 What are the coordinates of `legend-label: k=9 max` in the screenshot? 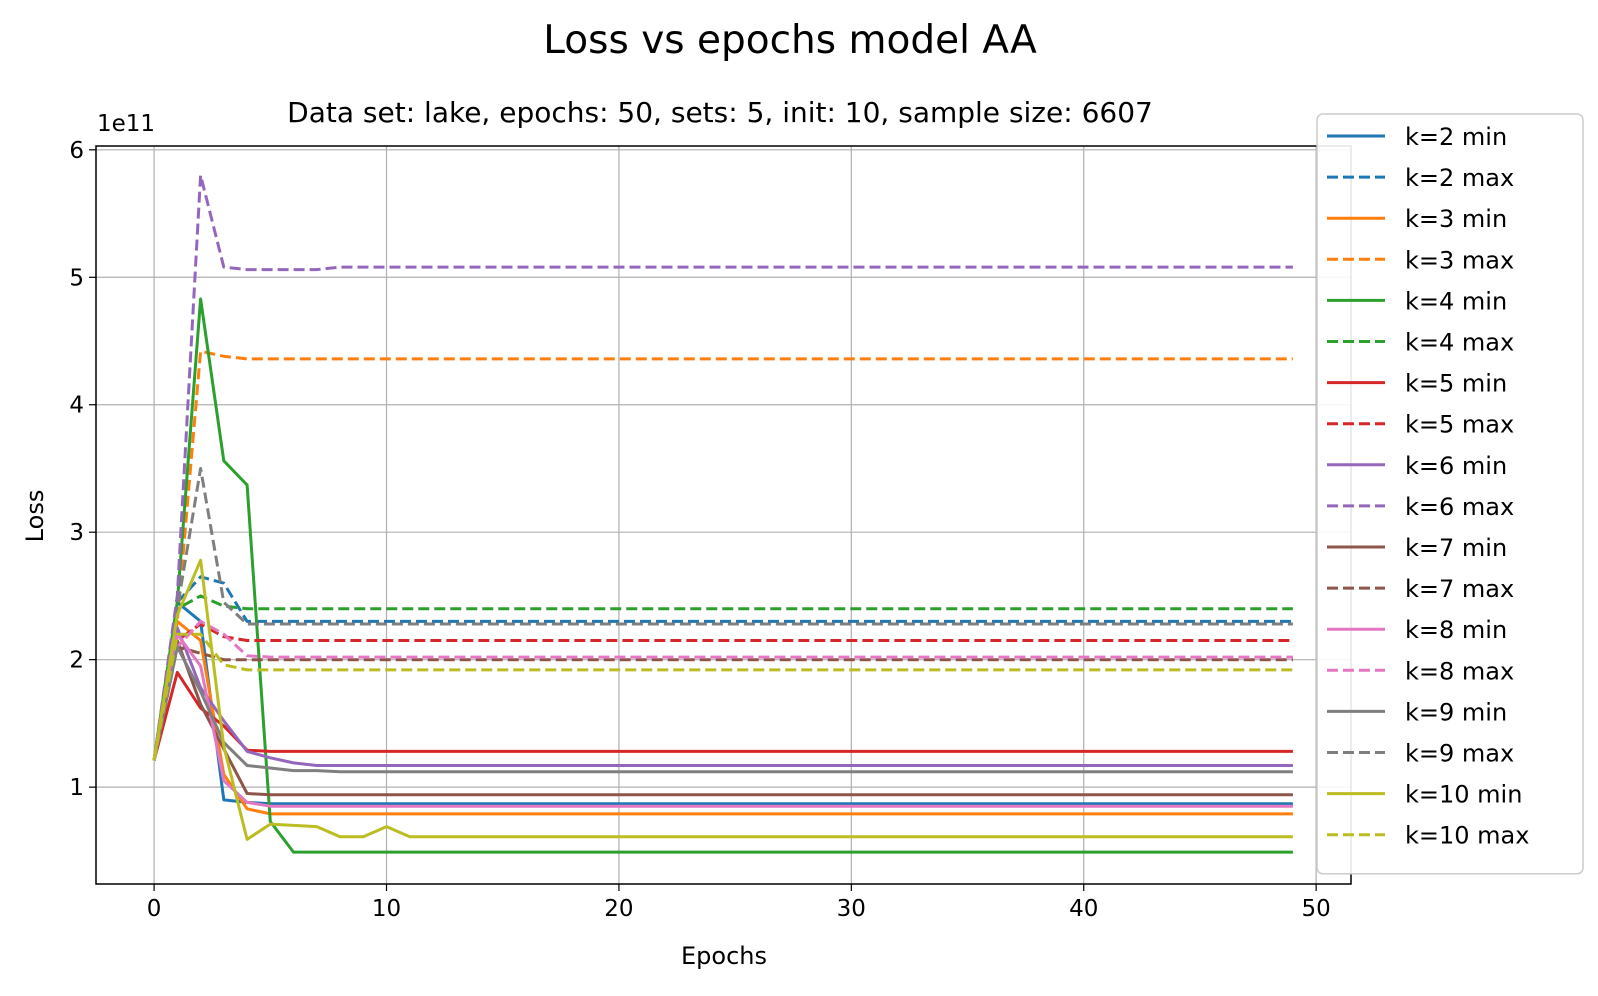 It's located at (1459, 754).